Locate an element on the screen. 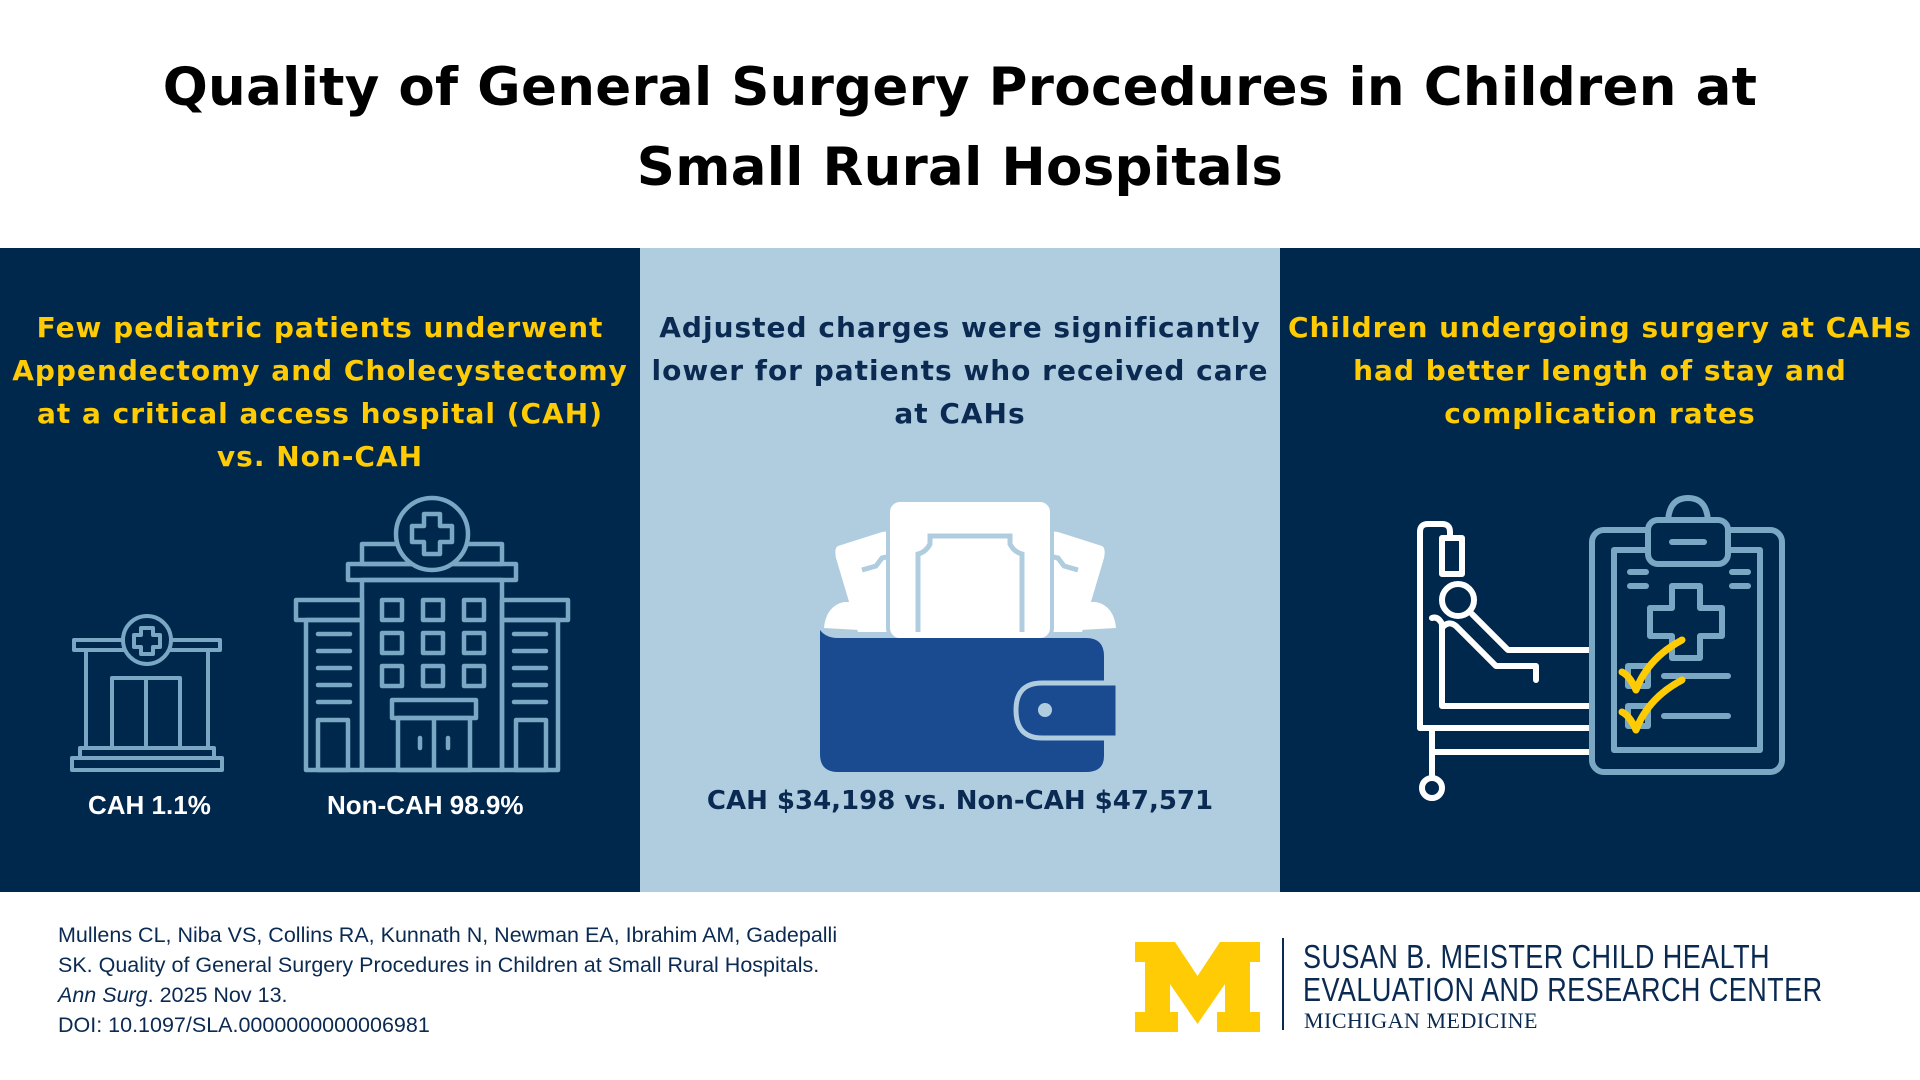  logo-center-name-2: EVALUATION AND RESEARCH CENTER is located at coordinates (1563, 989).